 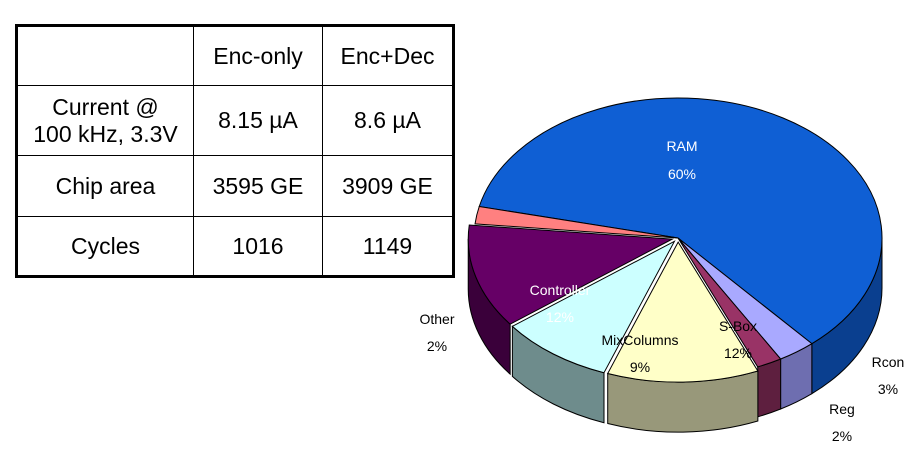 I want to click on pie-side-reg, so click(x=769, y=388).